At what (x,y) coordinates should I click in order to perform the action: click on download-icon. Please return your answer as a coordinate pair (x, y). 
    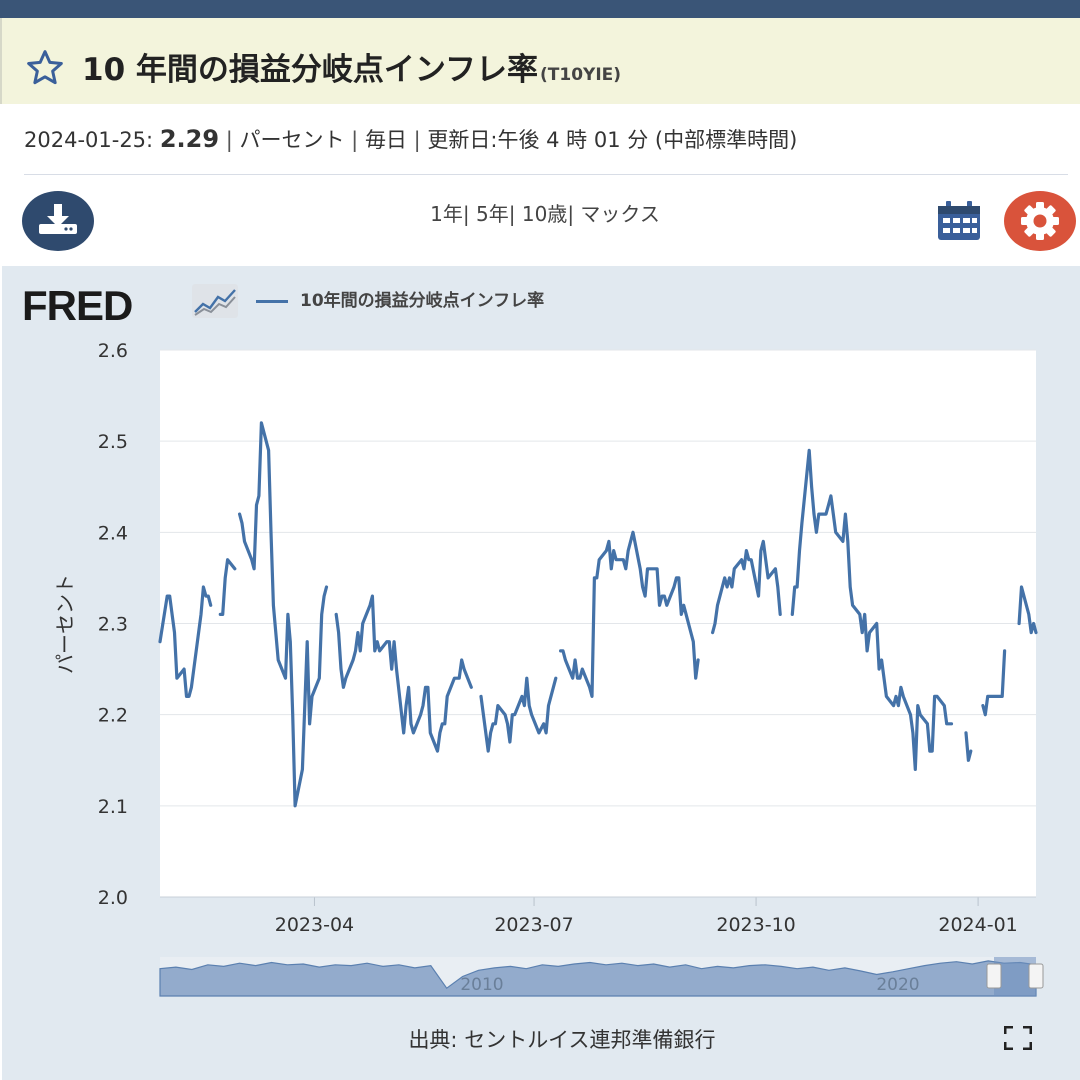
    Looking at the image, I should click on (58, 219).